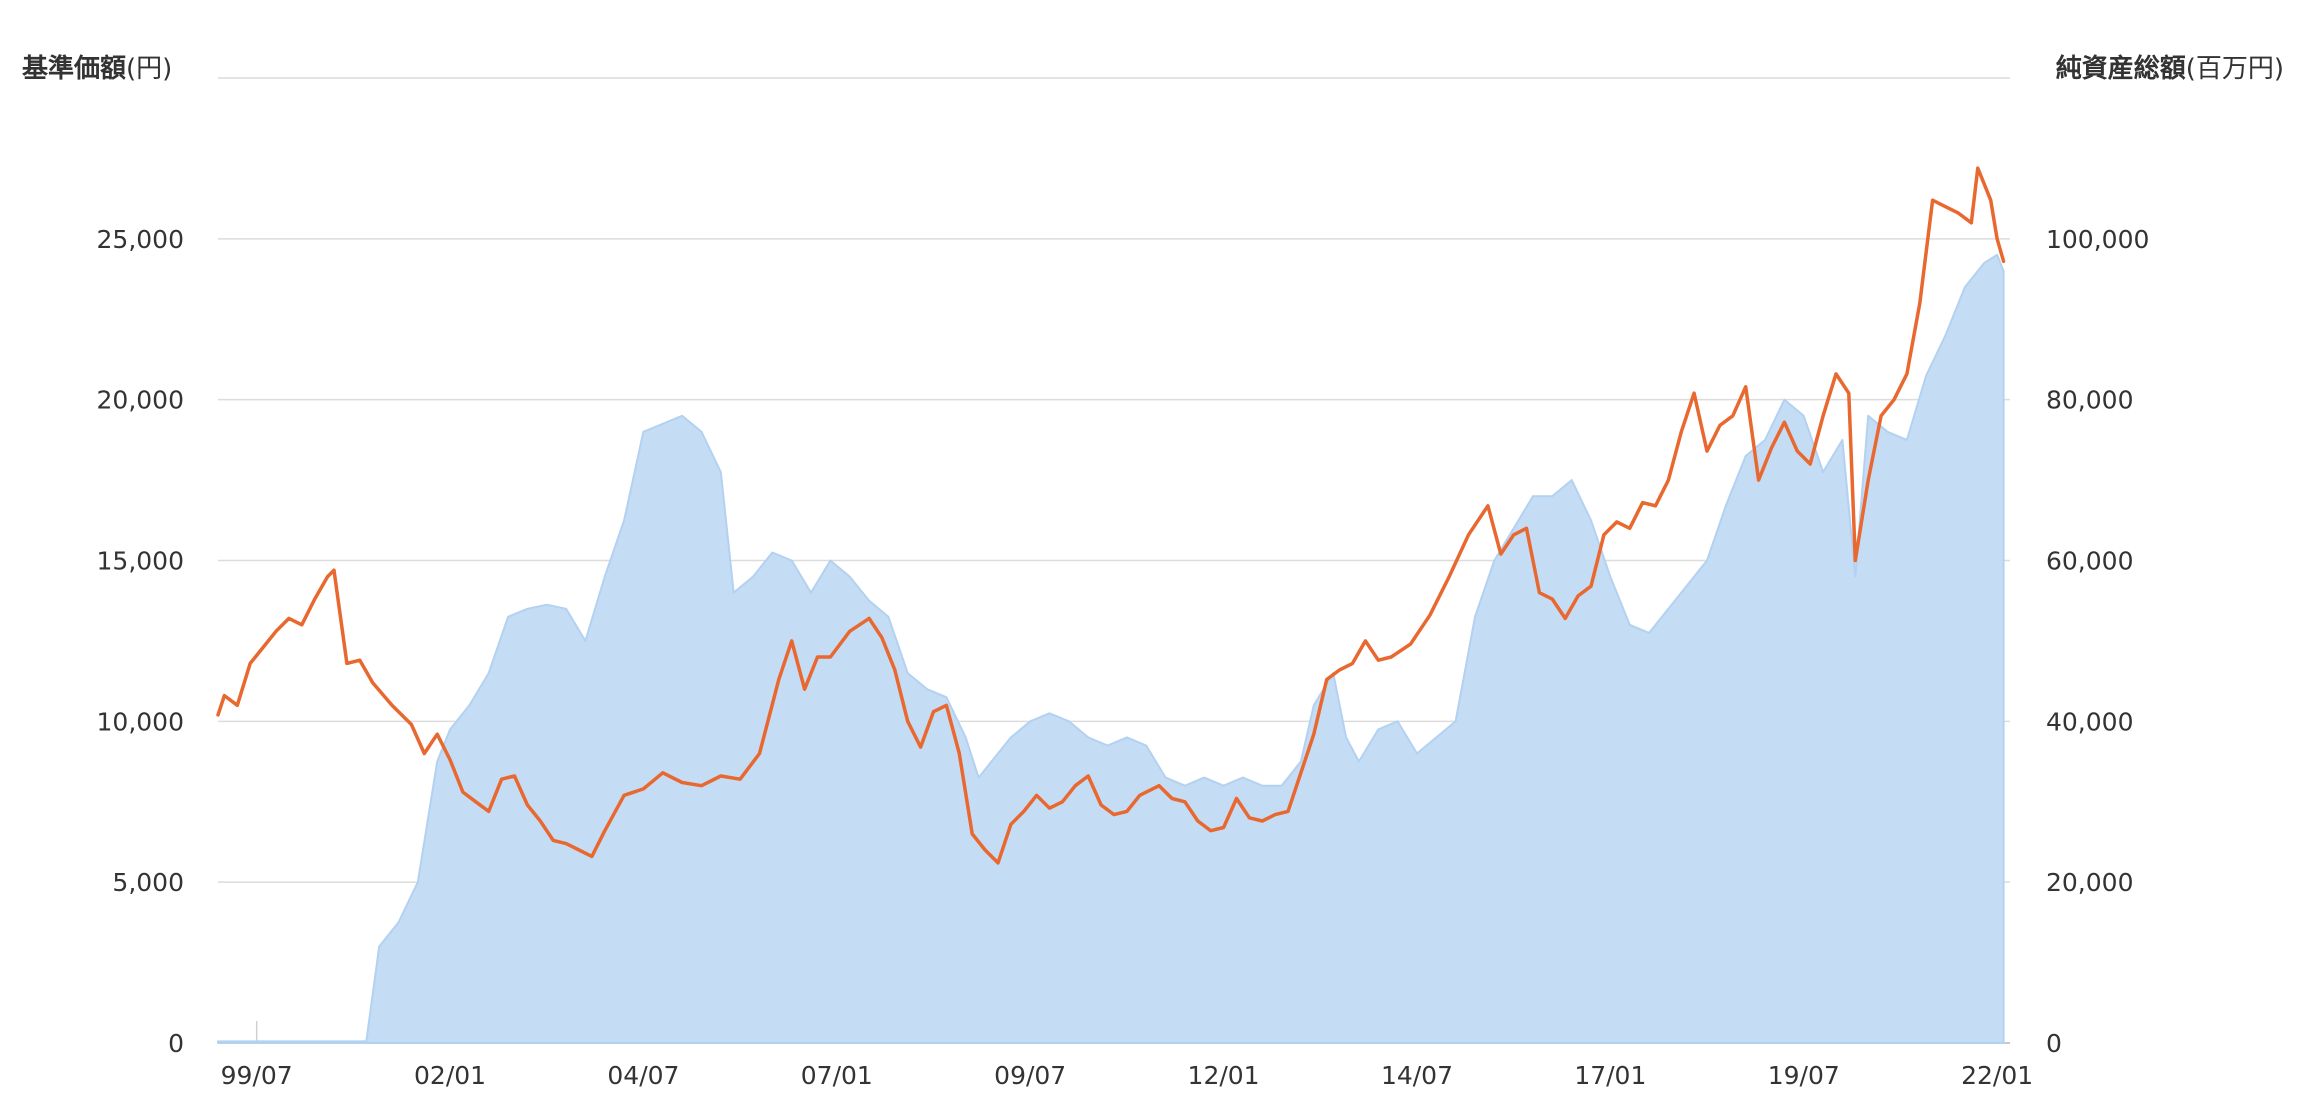  What do you see at coordinates (257, 1075) in the screenshot?
I see `x-tick-label: 99/07` at bounding box center [257, 1075].